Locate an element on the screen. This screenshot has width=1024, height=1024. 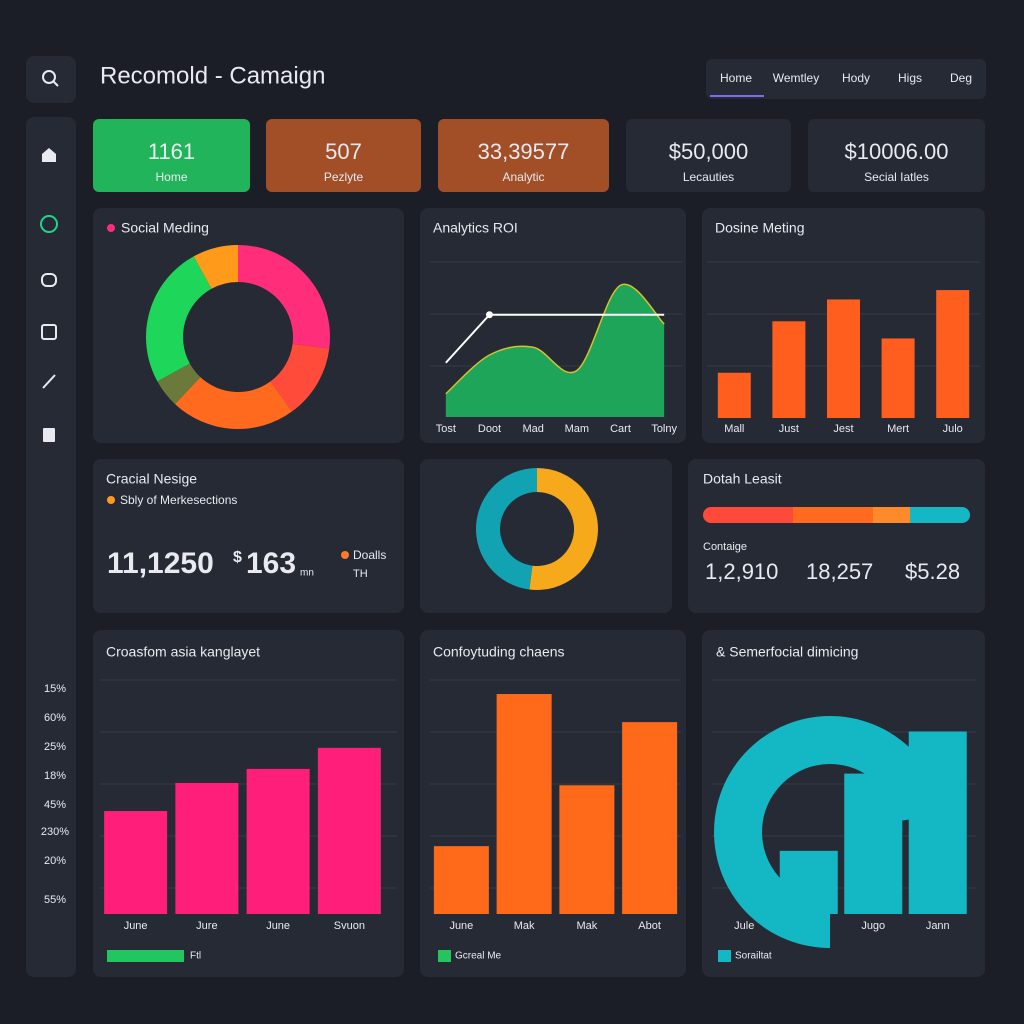
x-tick-label: Tolny is located at coordinates (664, 429).